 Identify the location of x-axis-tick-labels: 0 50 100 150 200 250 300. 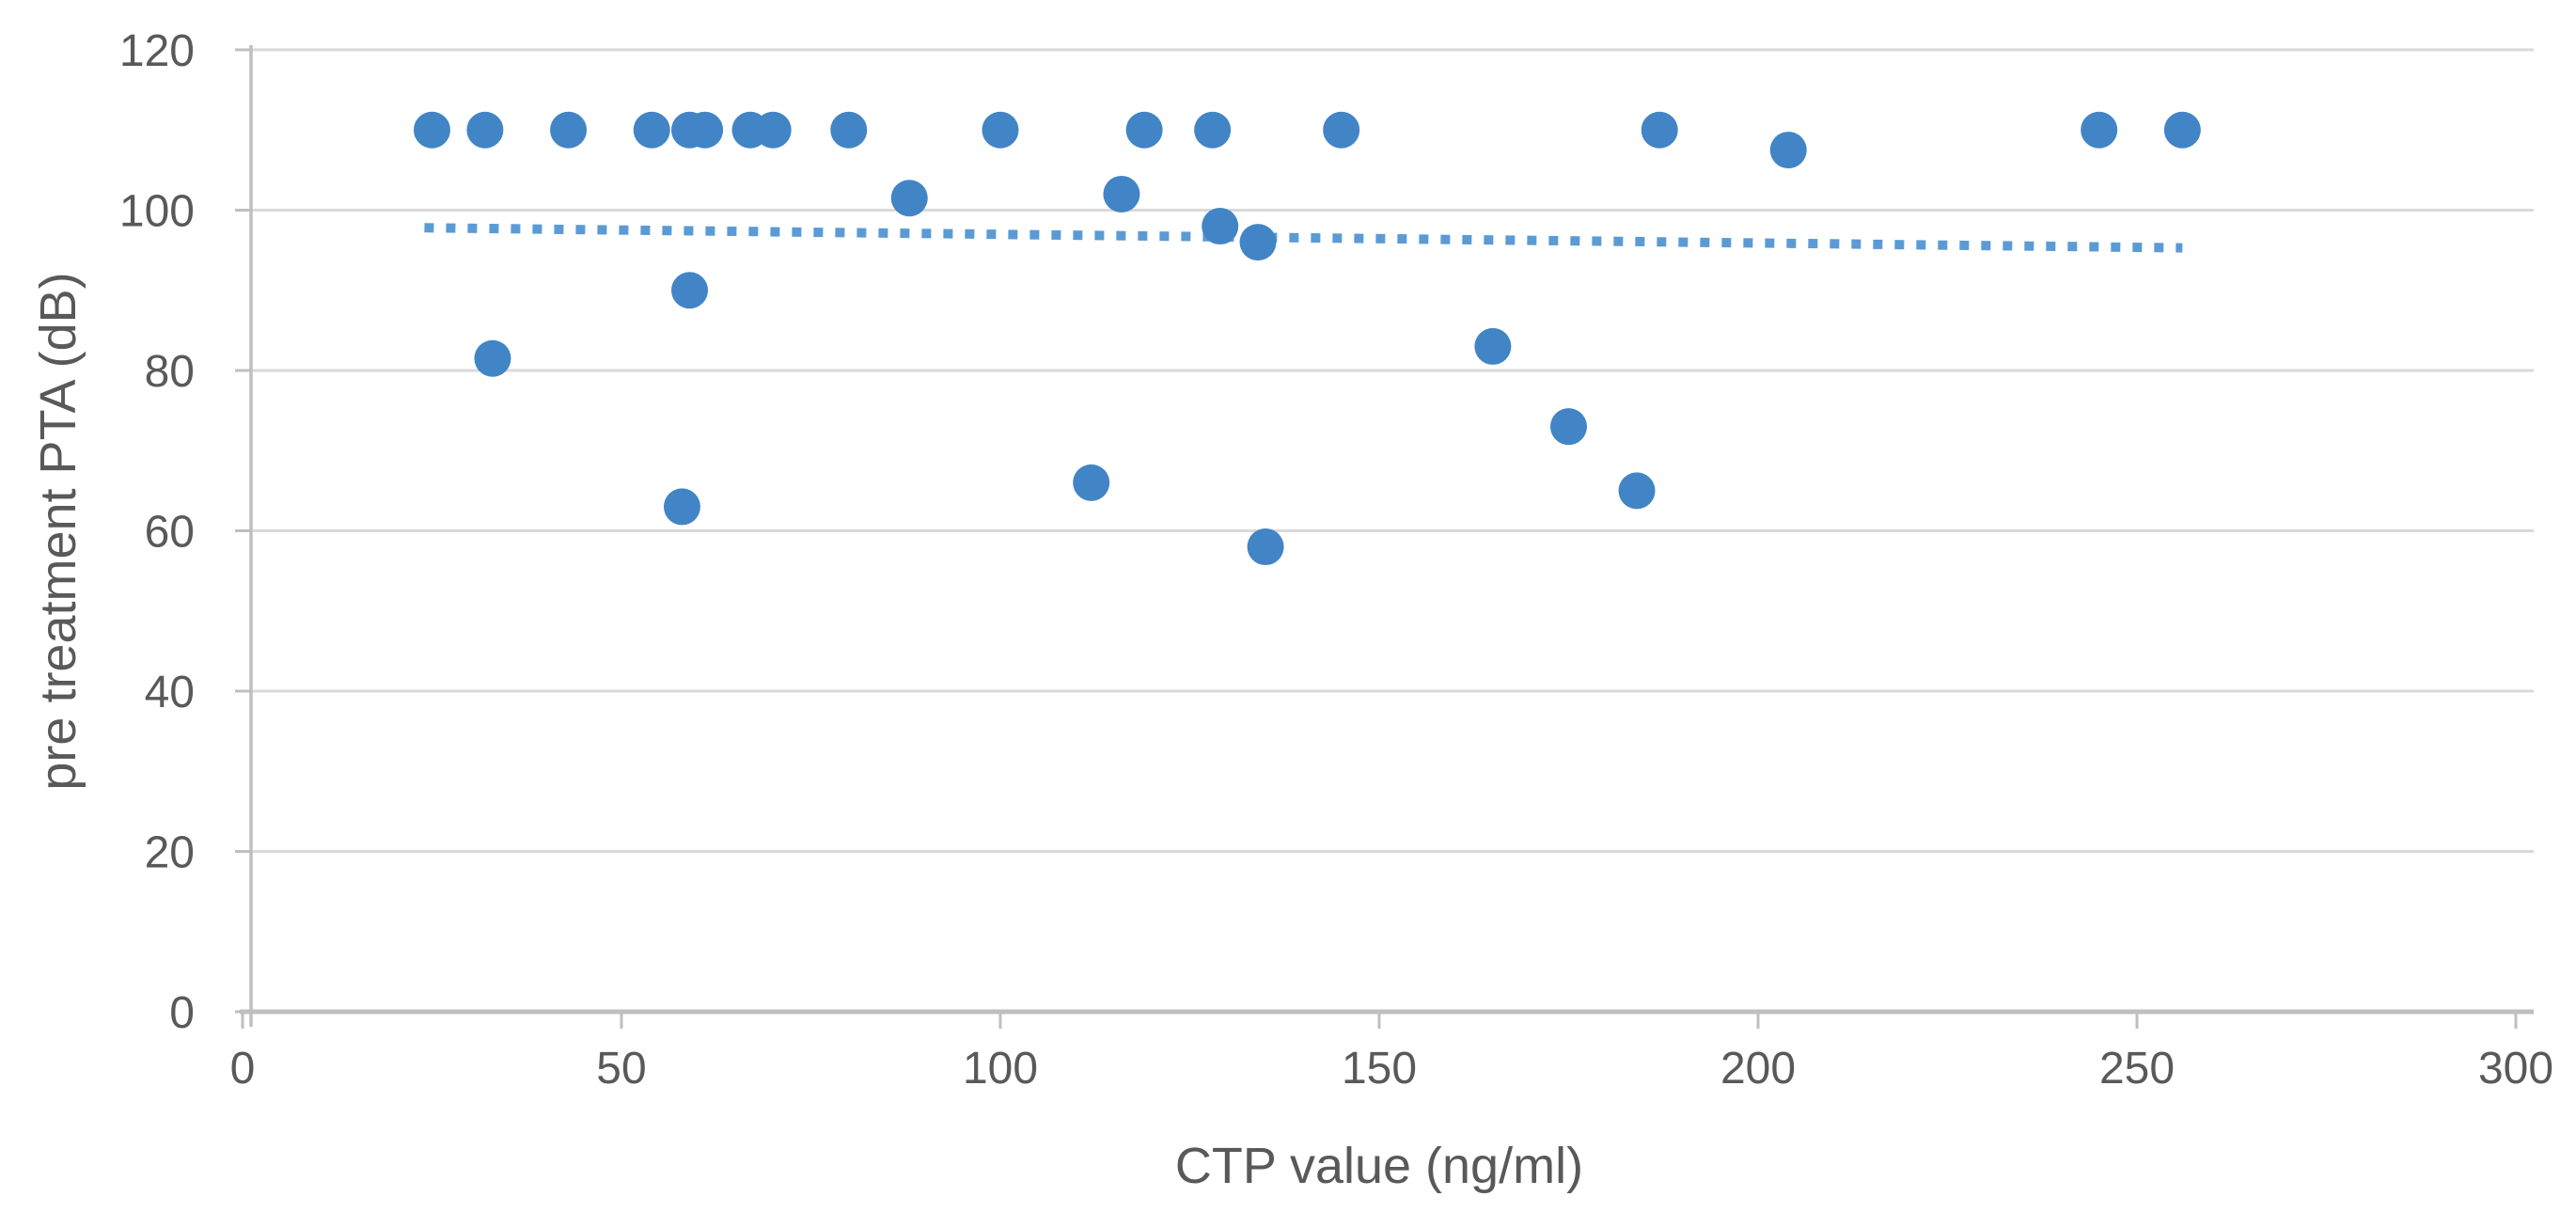
(1391, 1069).